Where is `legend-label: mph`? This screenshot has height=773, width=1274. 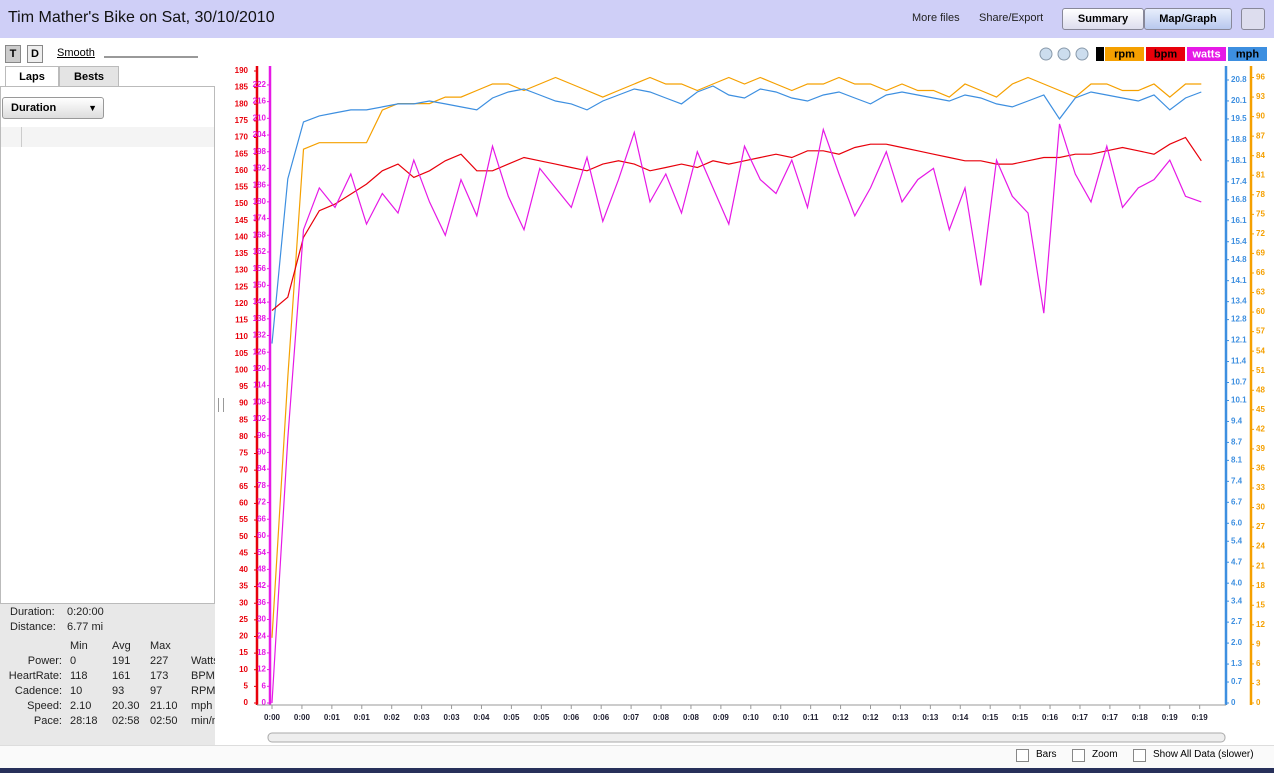 legend-label: mph is located at coordinates (1248, 54).